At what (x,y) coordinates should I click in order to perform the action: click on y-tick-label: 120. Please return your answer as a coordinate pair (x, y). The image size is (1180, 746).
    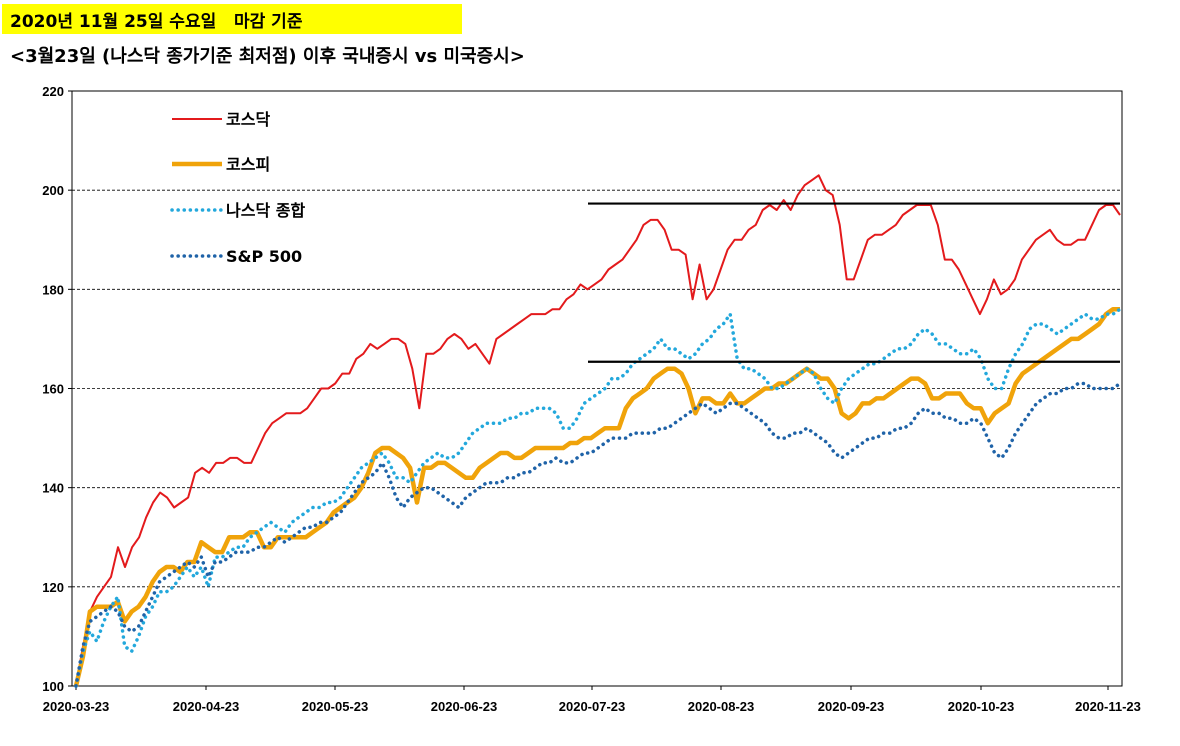
    Looking at the image, I should click on (53, 587).